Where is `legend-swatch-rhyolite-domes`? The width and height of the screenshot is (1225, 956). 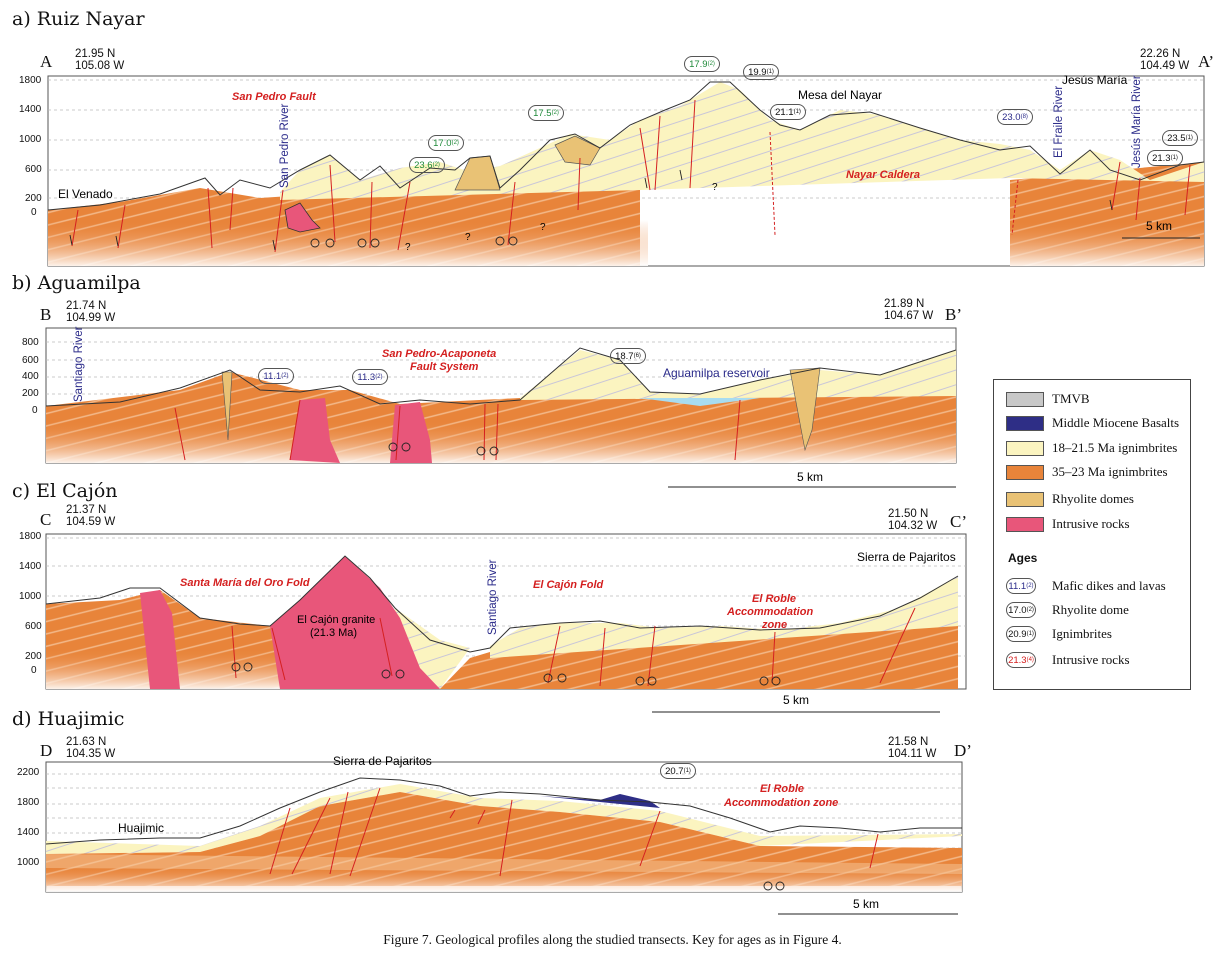
legend-swatch-rhyolite-domes is located at coordinates (1025, 499).